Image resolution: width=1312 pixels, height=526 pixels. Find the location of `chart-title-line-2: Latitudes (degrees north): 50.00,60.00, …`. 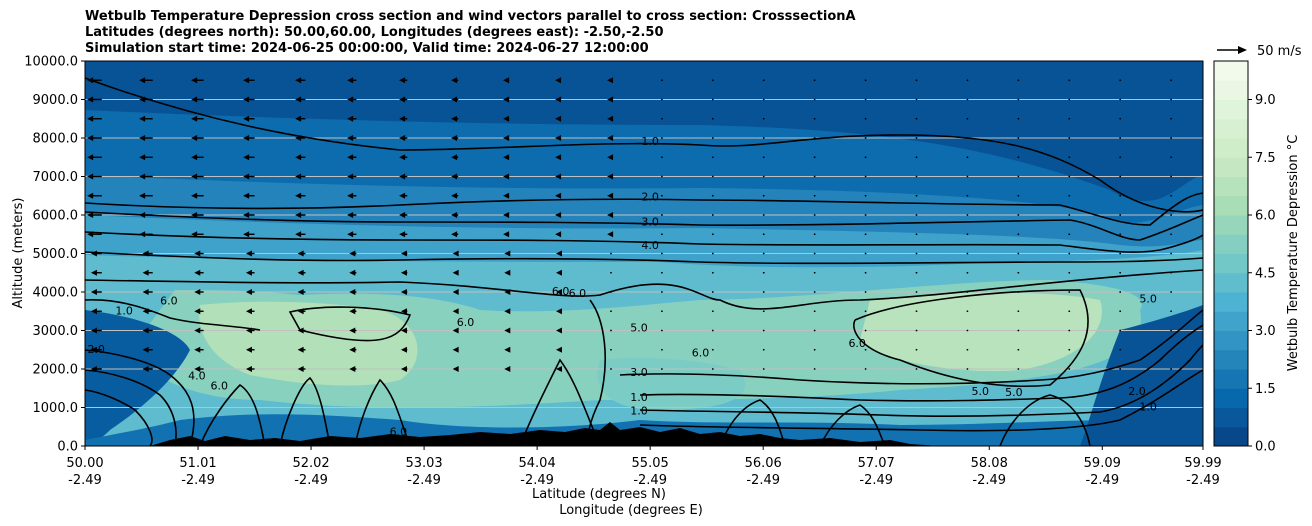

chart-title-line-2: Latitudes (degrees north): 50.00,60.00, … is located at coordinates (374, 32).